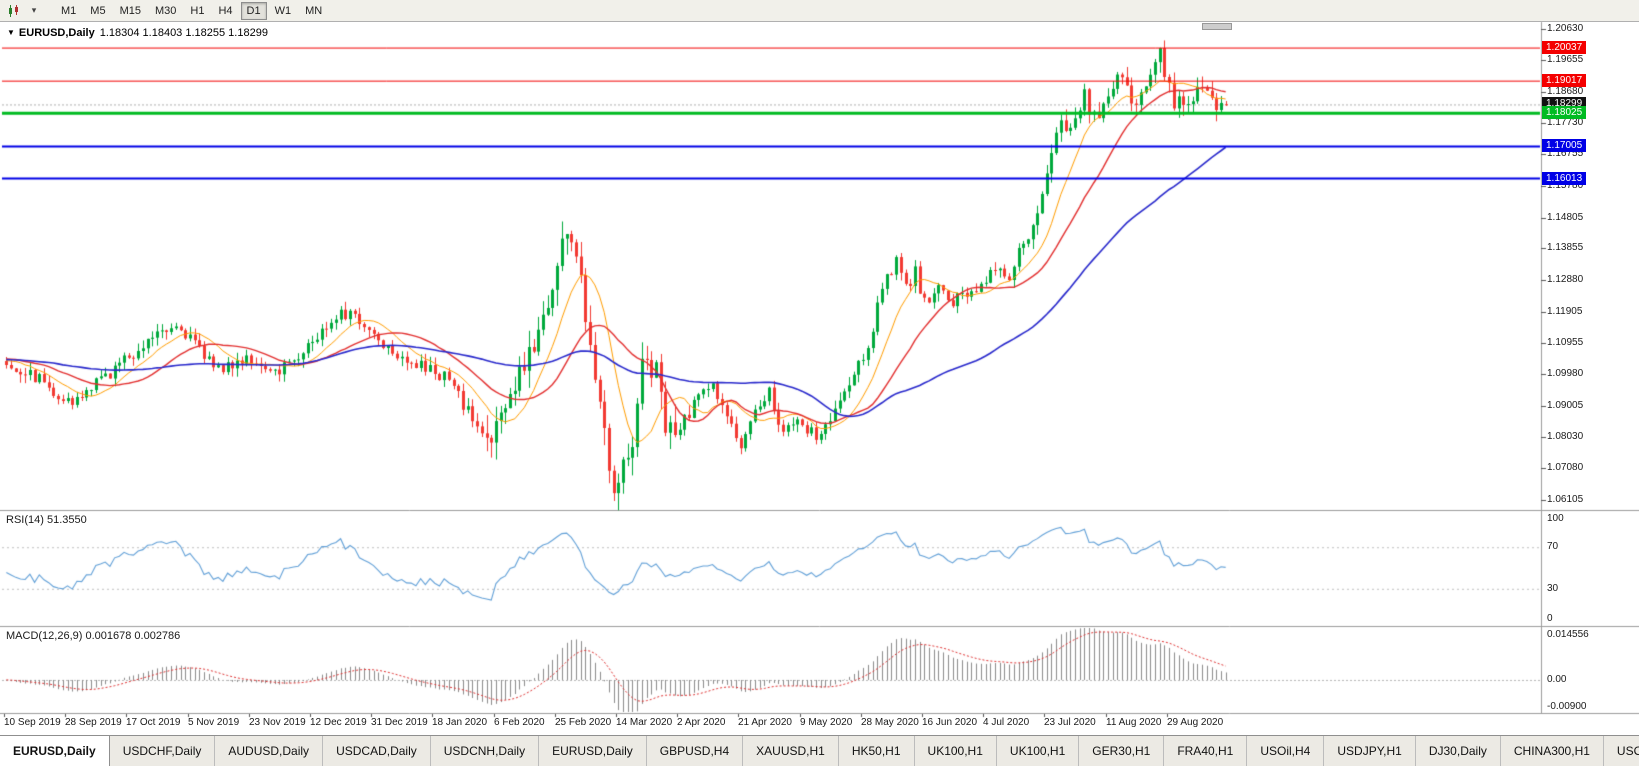 The image size is (1639, 766). What do you see at coordinates (1195, 722) in the screenshot?
I see `date-label: 29 Aug 2020` at bounding box center [1195, 722].